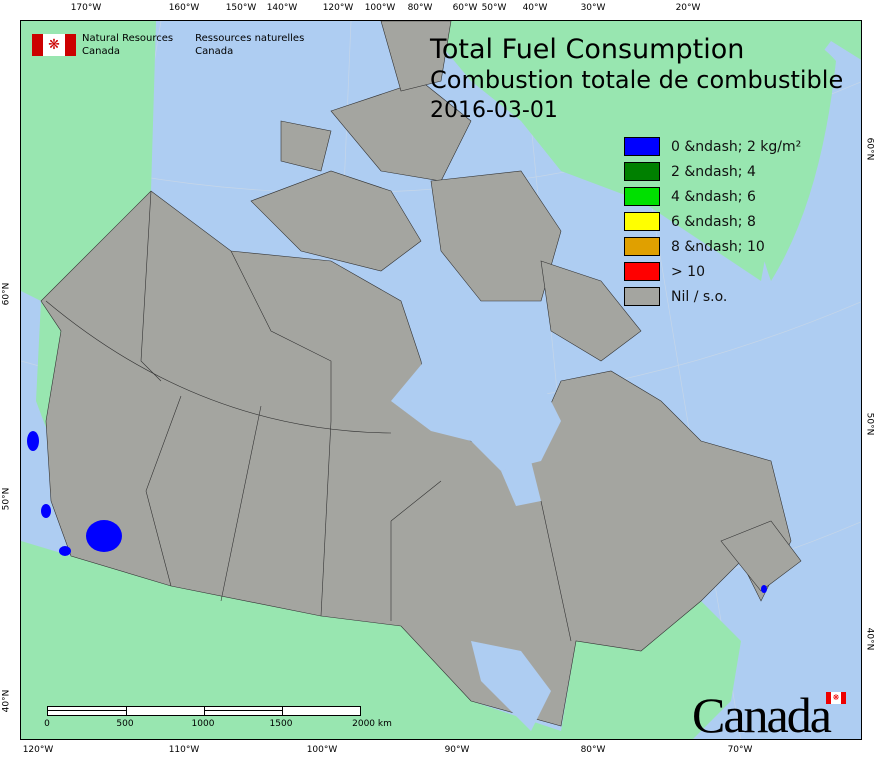 This screenshot has height=760, width=880. What do you see at coordinates (322, 750) in the screenshot?
I see `bottom-tick: 100°W` at bounding box center [322, 750].